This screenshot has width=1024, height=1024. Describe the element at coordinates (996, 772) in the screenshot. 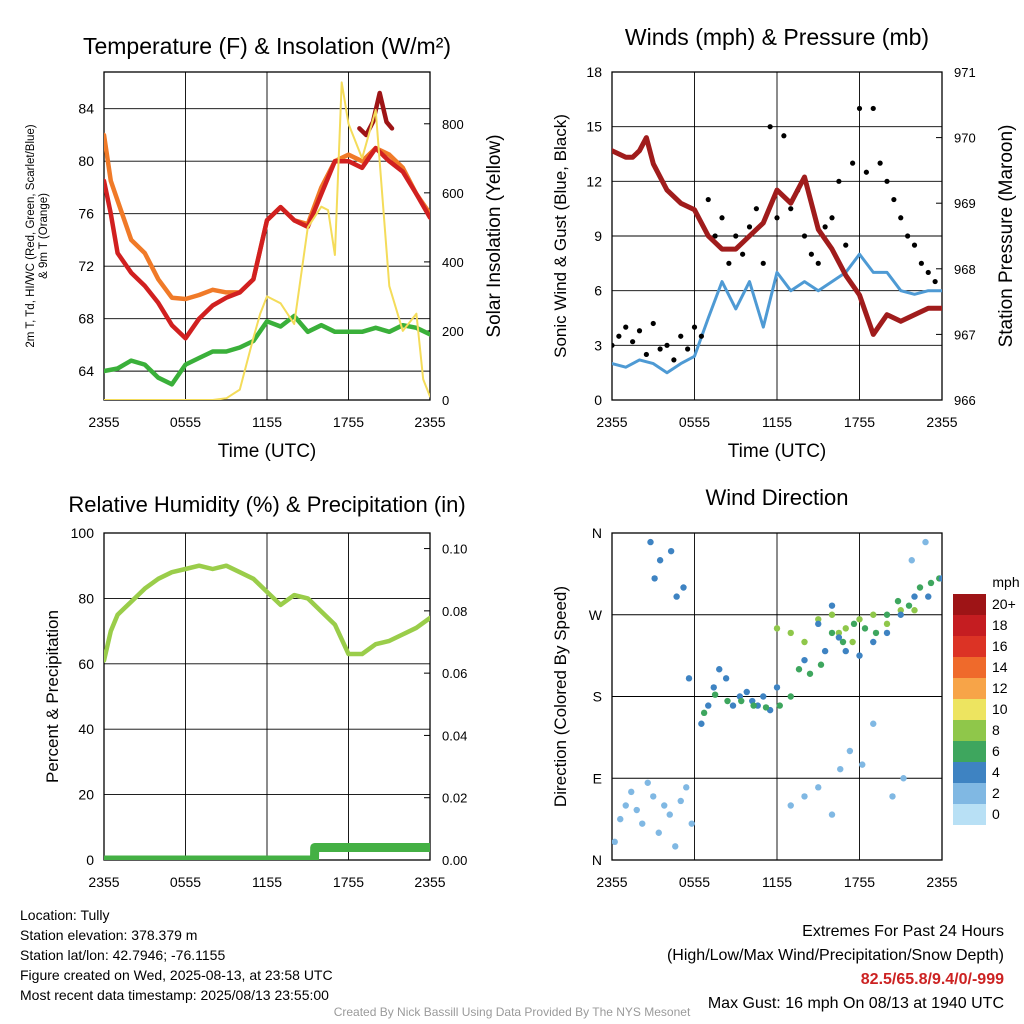

I see `colorbar-label: 4` at that location.